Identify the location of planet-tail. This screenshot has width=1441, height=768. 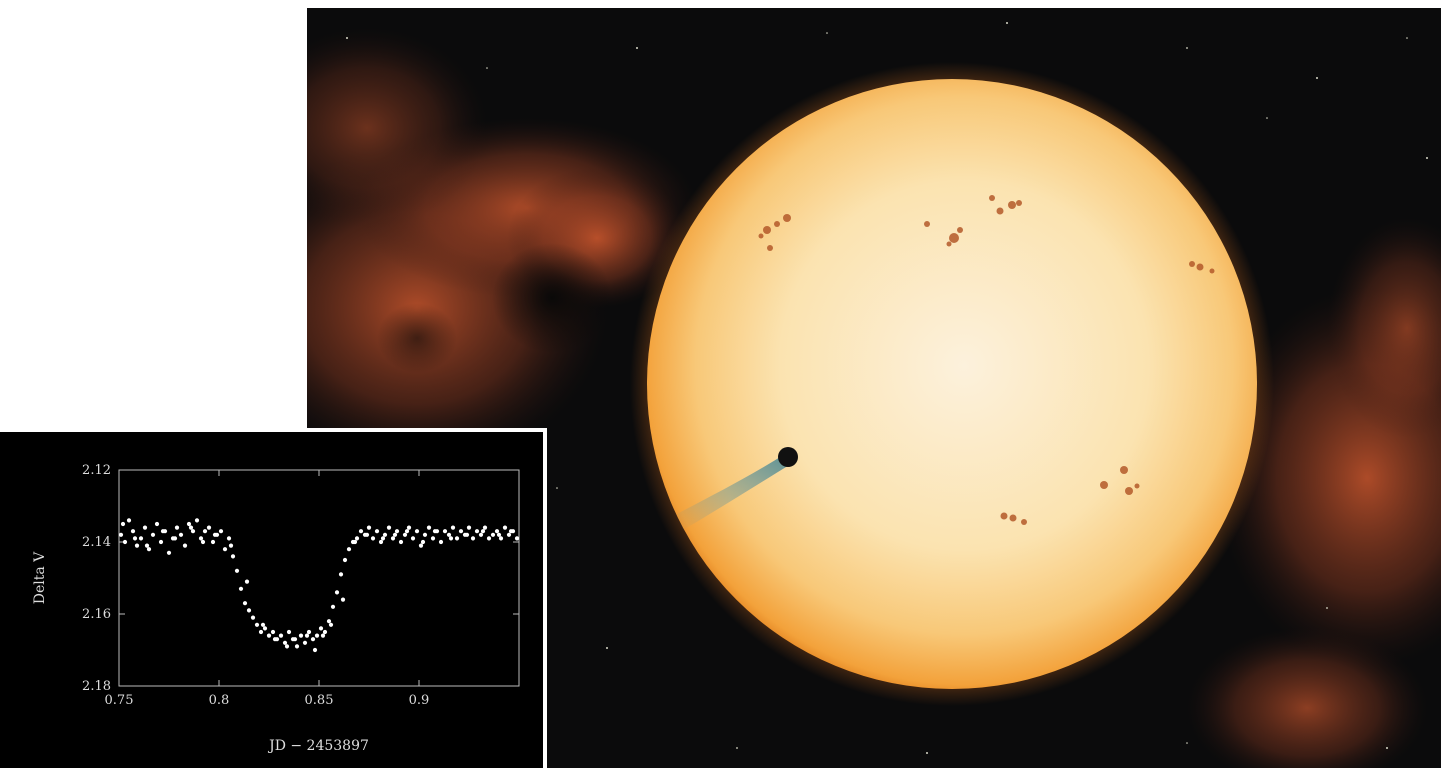
(734, 492).